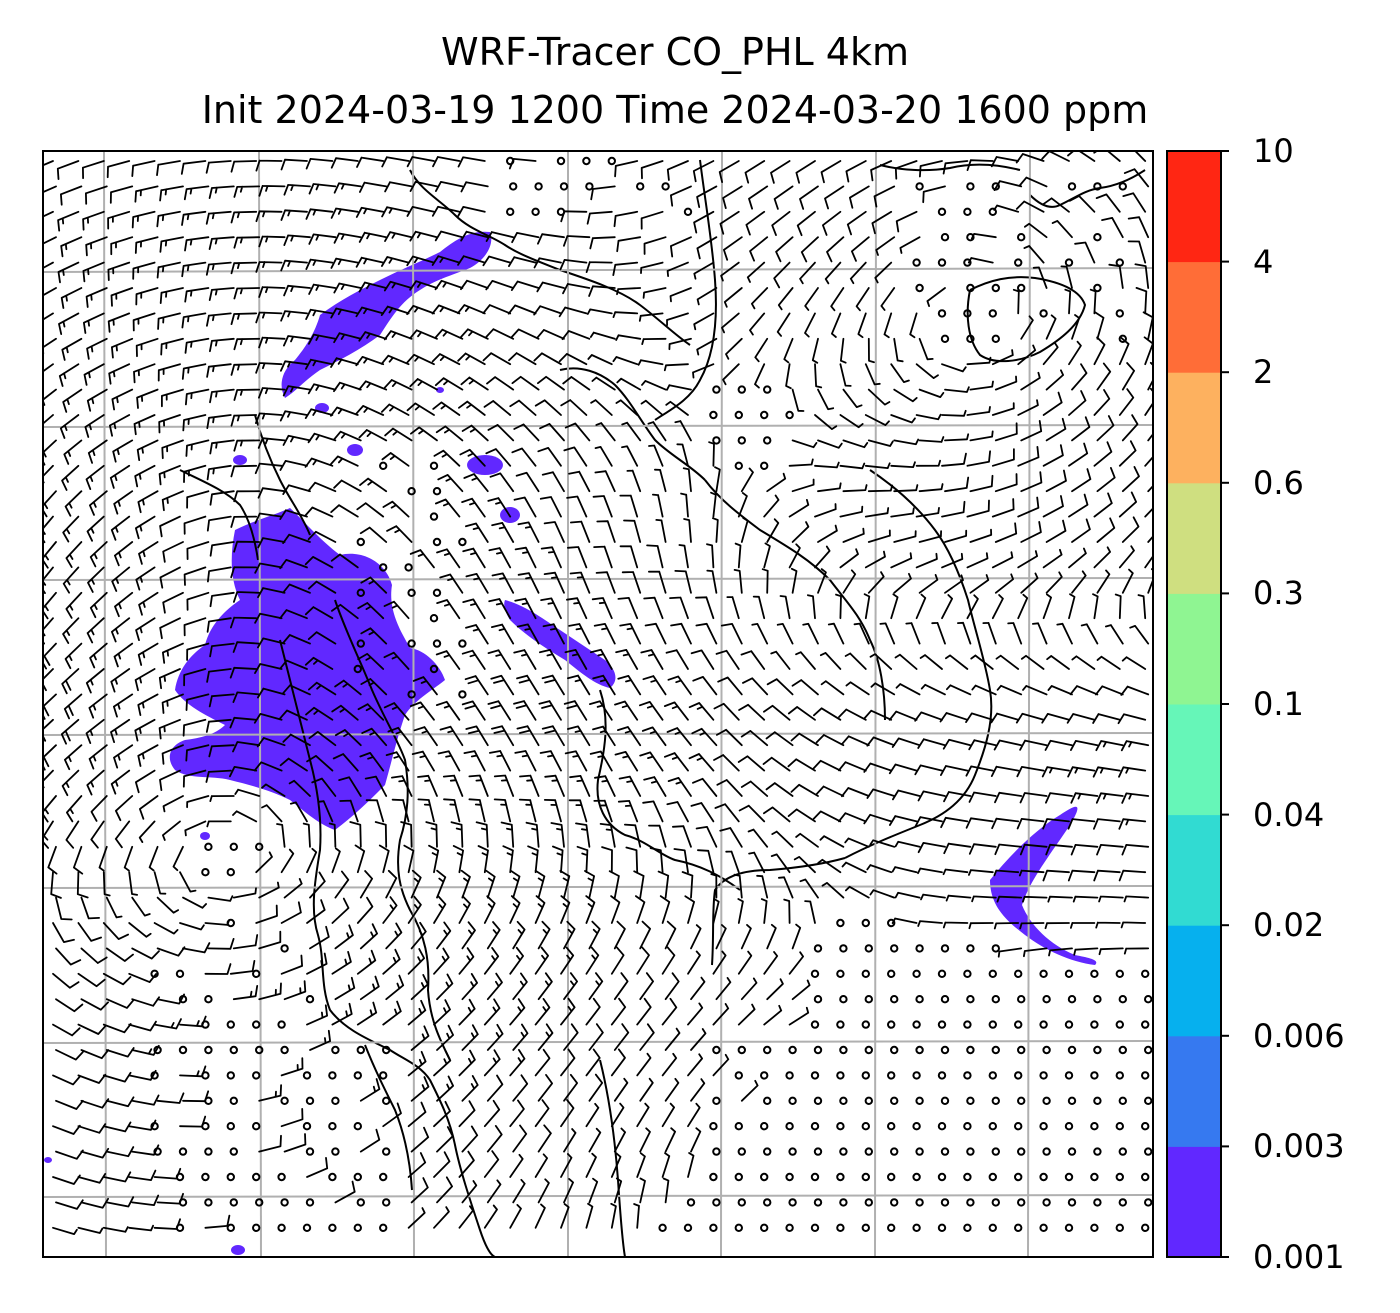 The height and width of the screenshot is (1313, 1400). What do you see at coordinates (1194, 649) in the screenshot?
I see `colorbar-segment` at bounding box center [1194, 649].